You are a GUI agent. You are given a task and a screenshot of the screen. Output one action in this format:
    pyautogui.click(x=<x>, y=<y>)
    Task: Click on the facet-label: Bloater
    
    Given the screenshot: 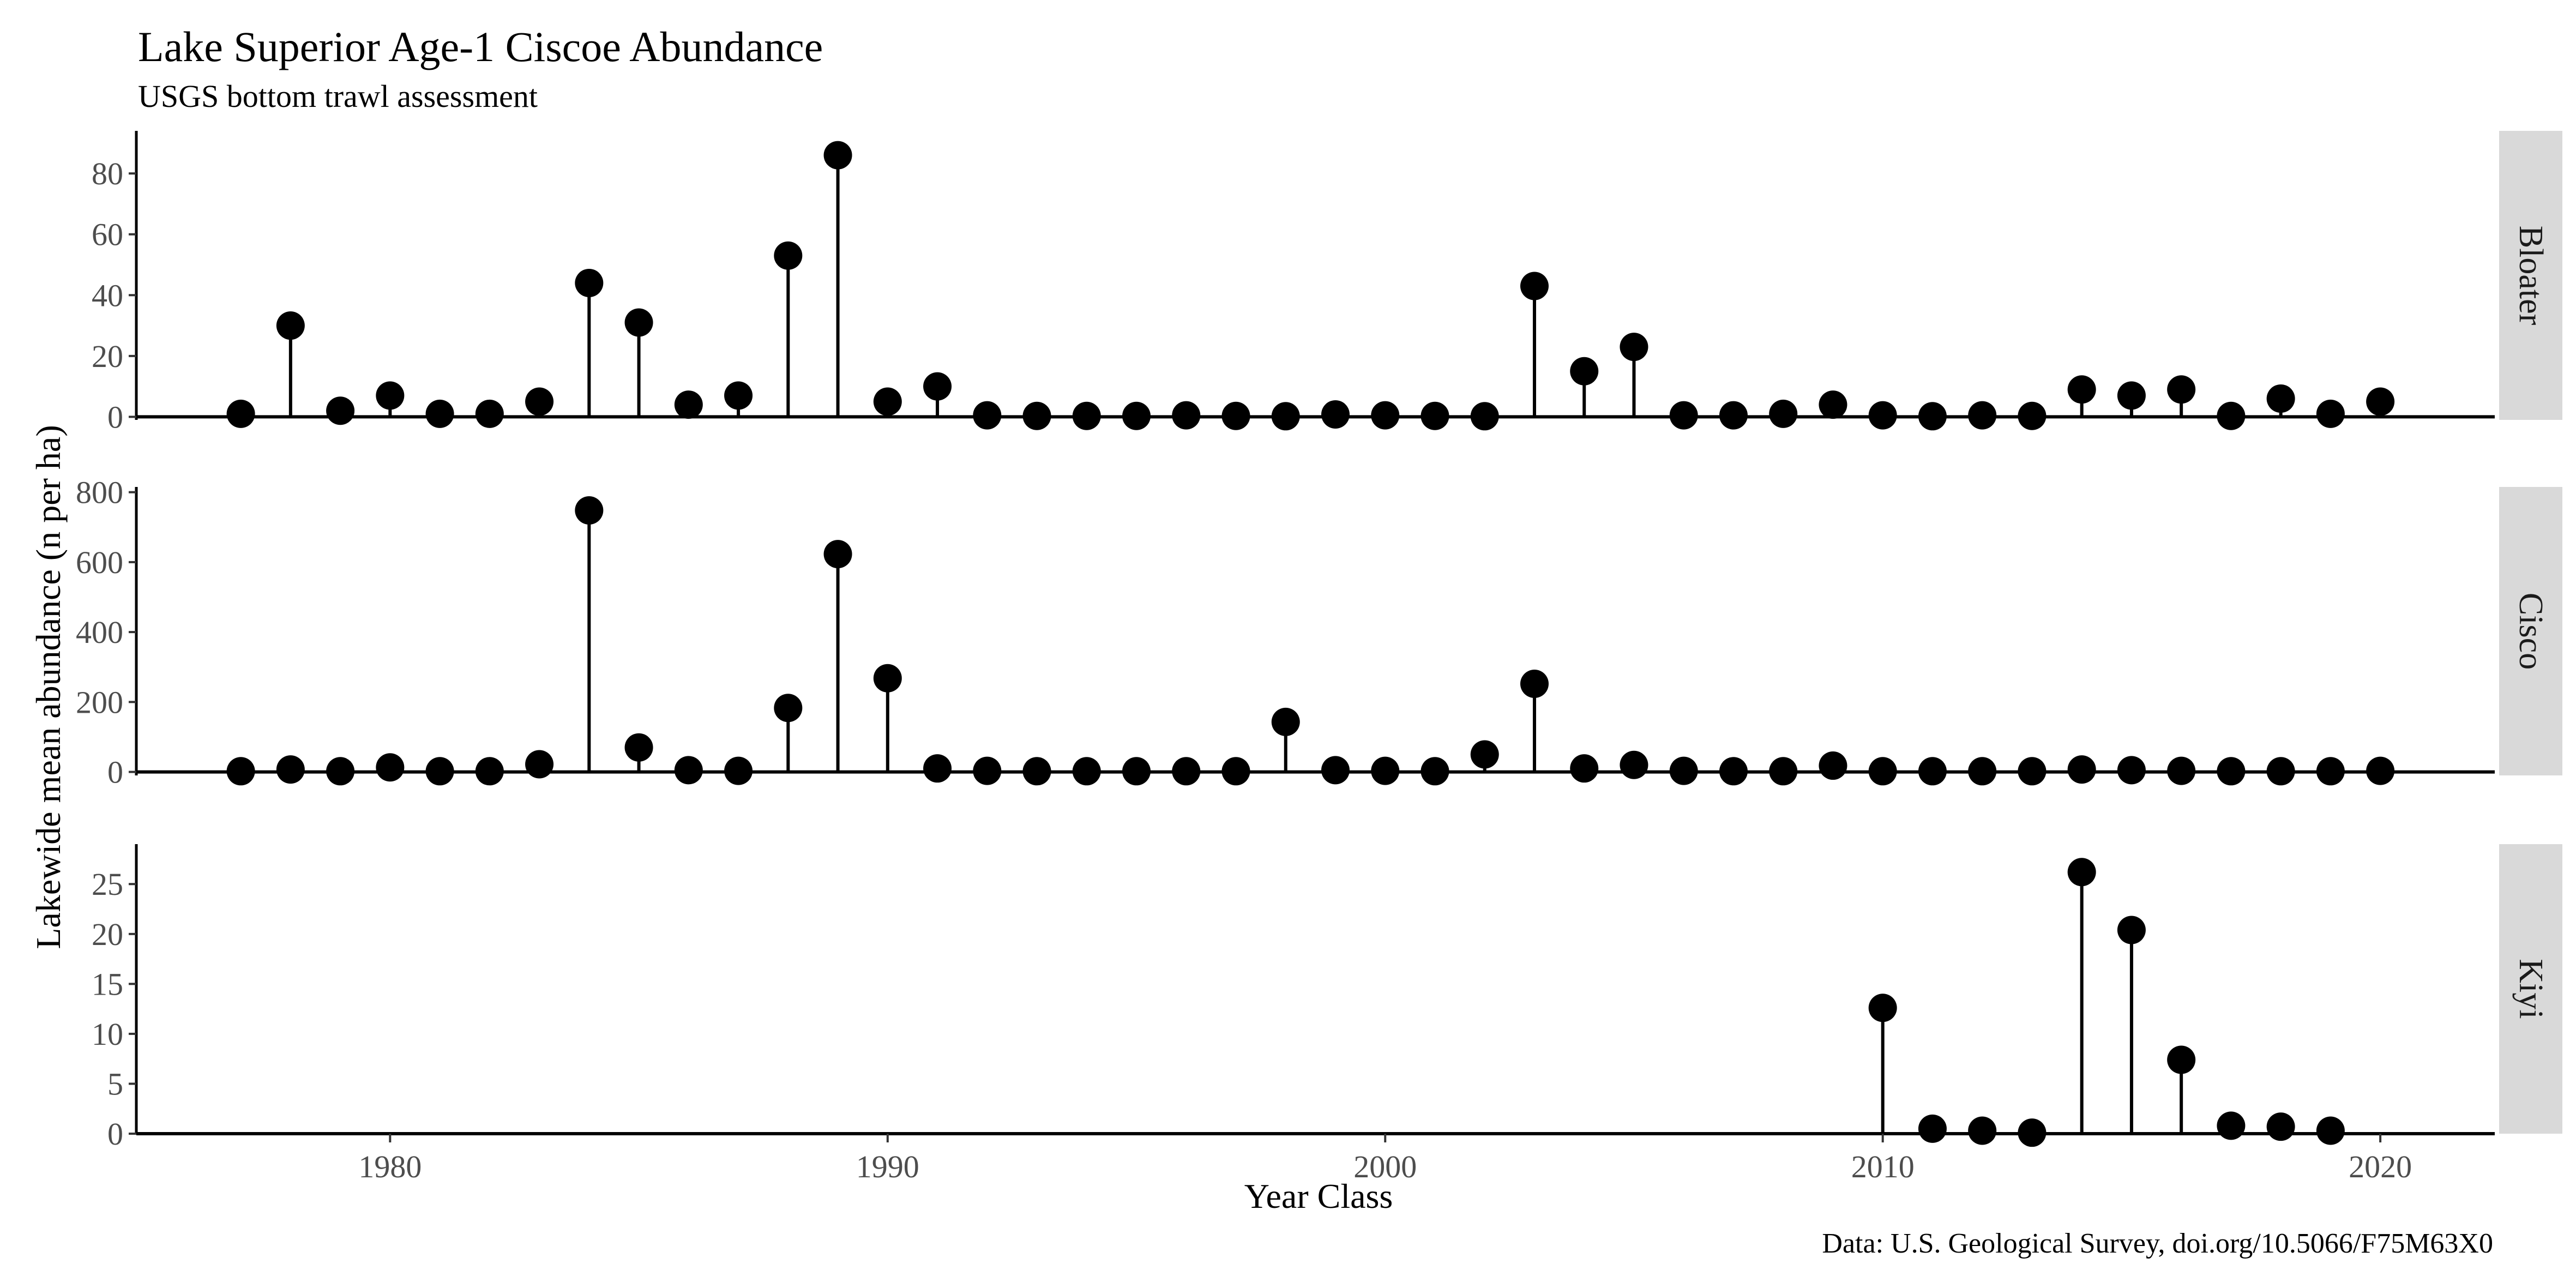 What is the action you would take?
    pyautogui.click(x=2530, y=276)
    